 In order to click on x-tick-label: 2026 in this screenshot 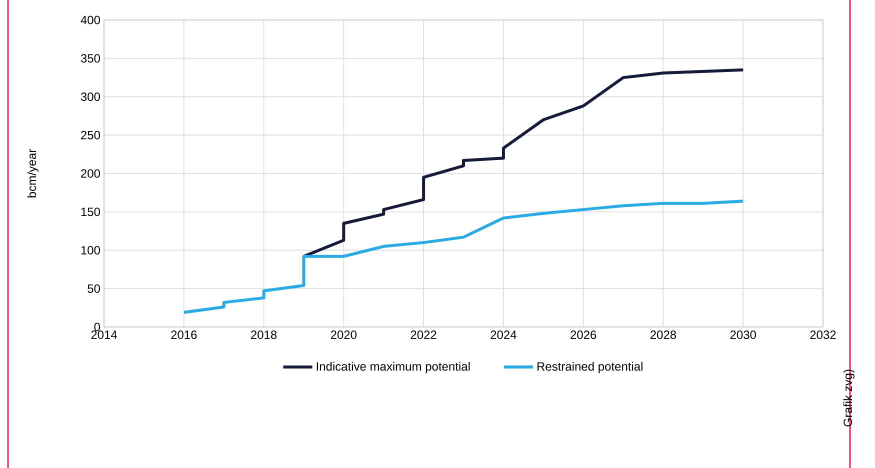, I will do `click(583, 335)`.